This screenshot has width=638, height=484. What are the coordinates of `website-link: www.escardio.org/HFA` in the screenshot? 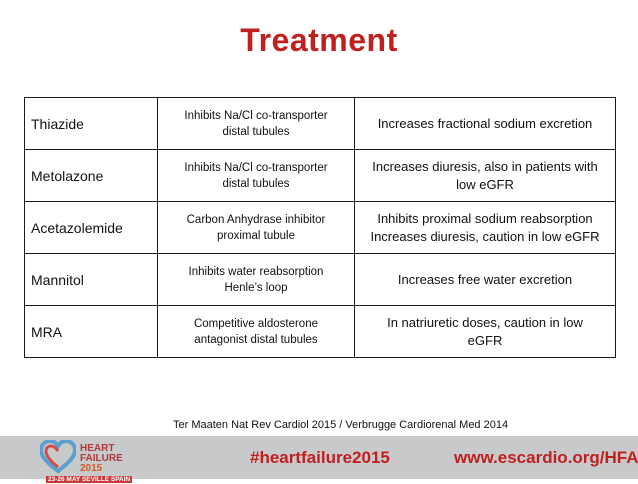 It's located at (546, 457).